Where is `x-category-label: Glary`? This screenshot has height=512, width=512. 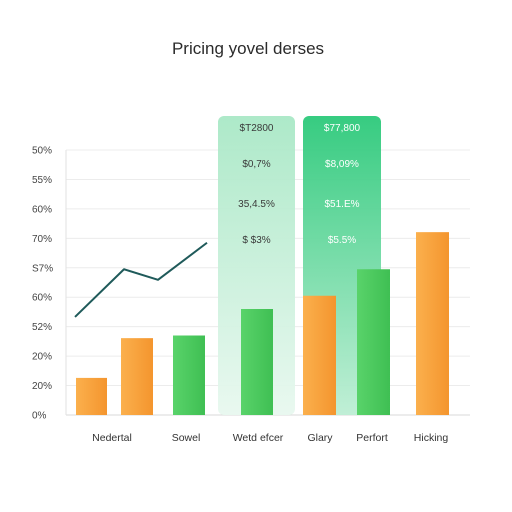
x-category-label: Glary is located at coordinates (320, 438).